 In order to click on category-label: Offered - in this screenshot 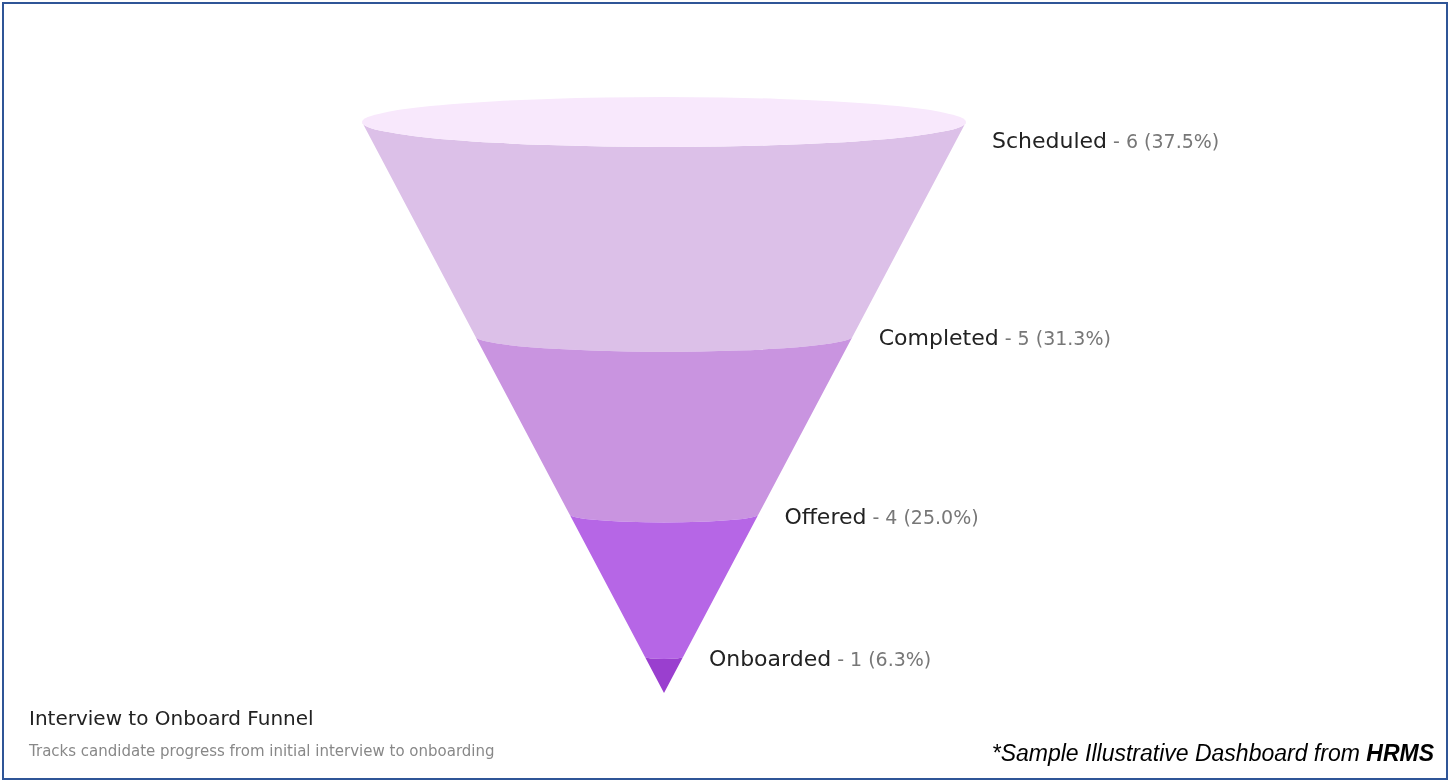, I will do `click(832, 516)`.